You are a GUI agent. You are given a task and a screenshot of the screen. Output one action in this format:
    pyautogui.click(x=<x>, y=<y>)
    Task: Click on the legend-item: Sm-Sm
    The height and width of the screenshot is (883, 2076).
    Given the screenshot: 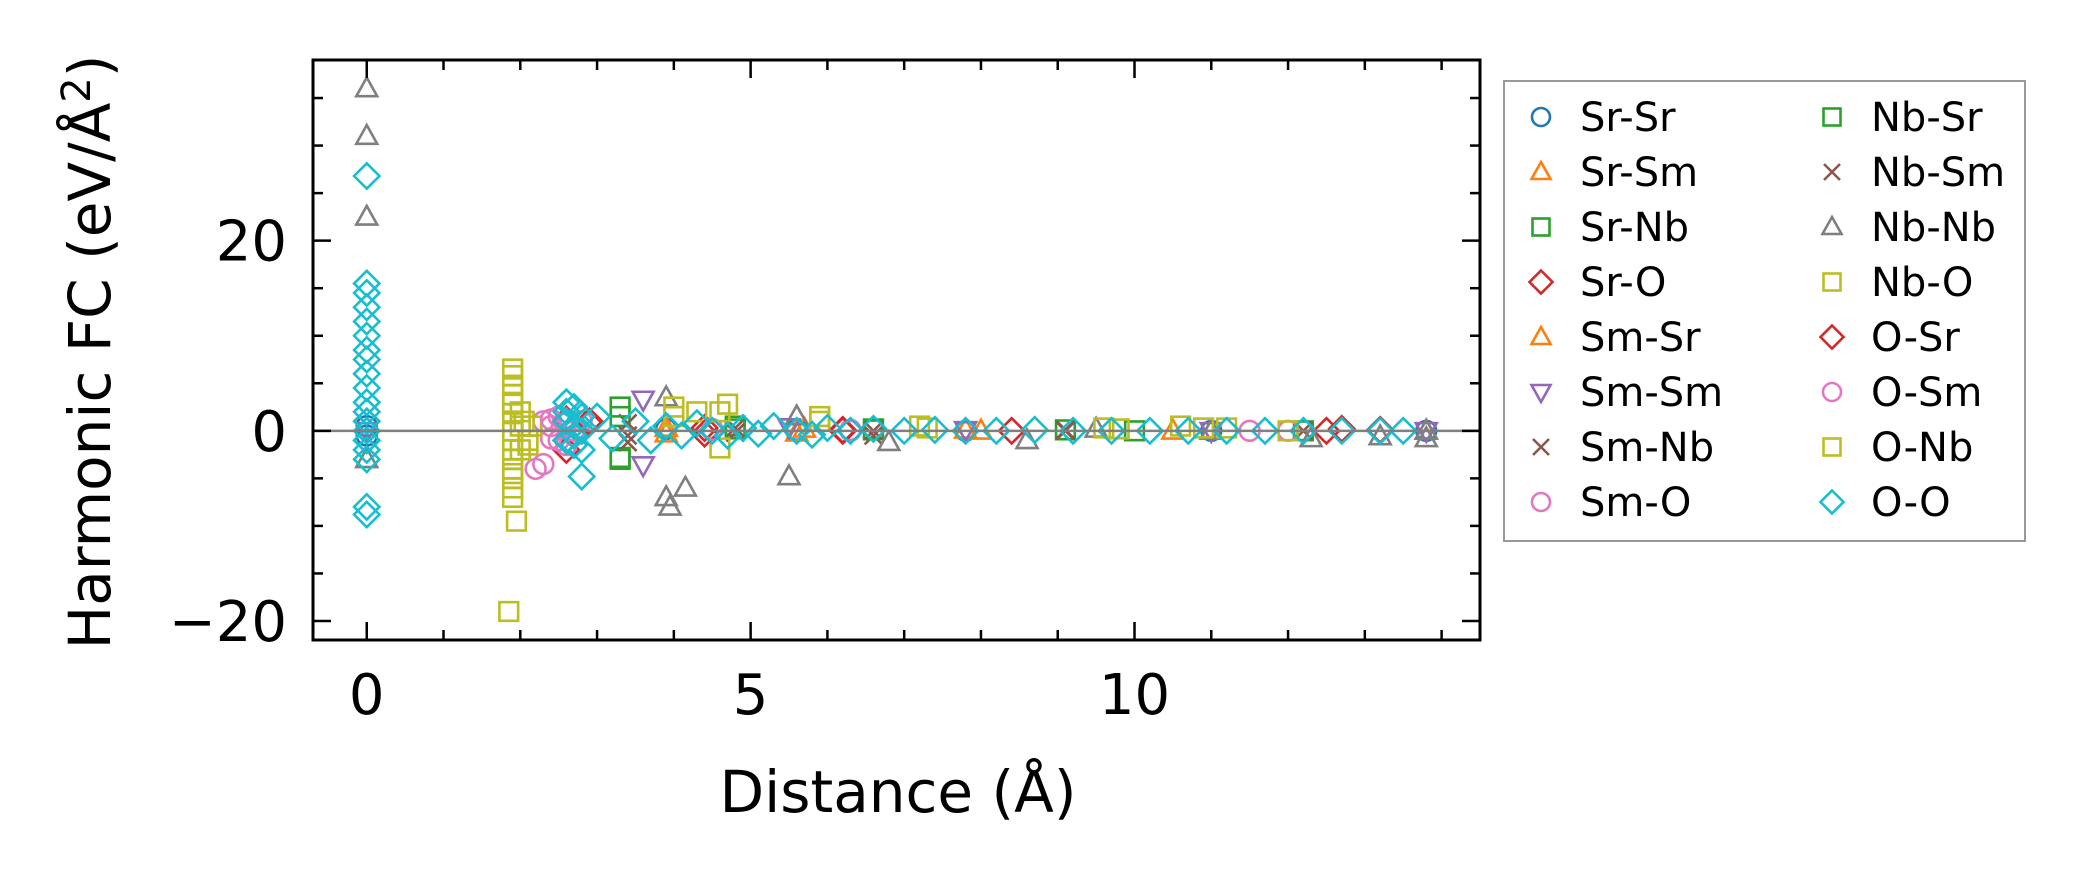 What is the action you would take?
    pyautogui.click(x=1626, y=393)
    